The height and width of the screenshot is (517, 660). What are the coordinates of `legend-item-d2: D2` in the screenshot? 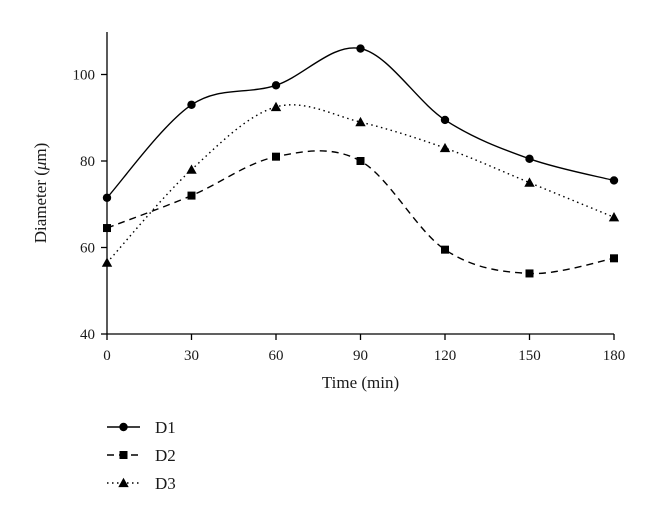 It's located at (141, 455).